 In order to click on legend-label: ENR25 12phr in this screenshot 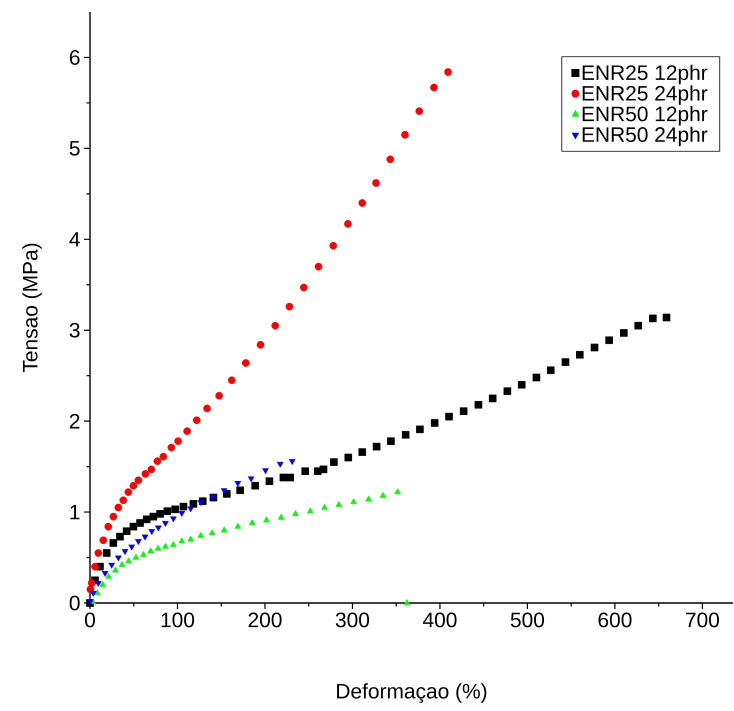, I will do `click(645, 74)`.